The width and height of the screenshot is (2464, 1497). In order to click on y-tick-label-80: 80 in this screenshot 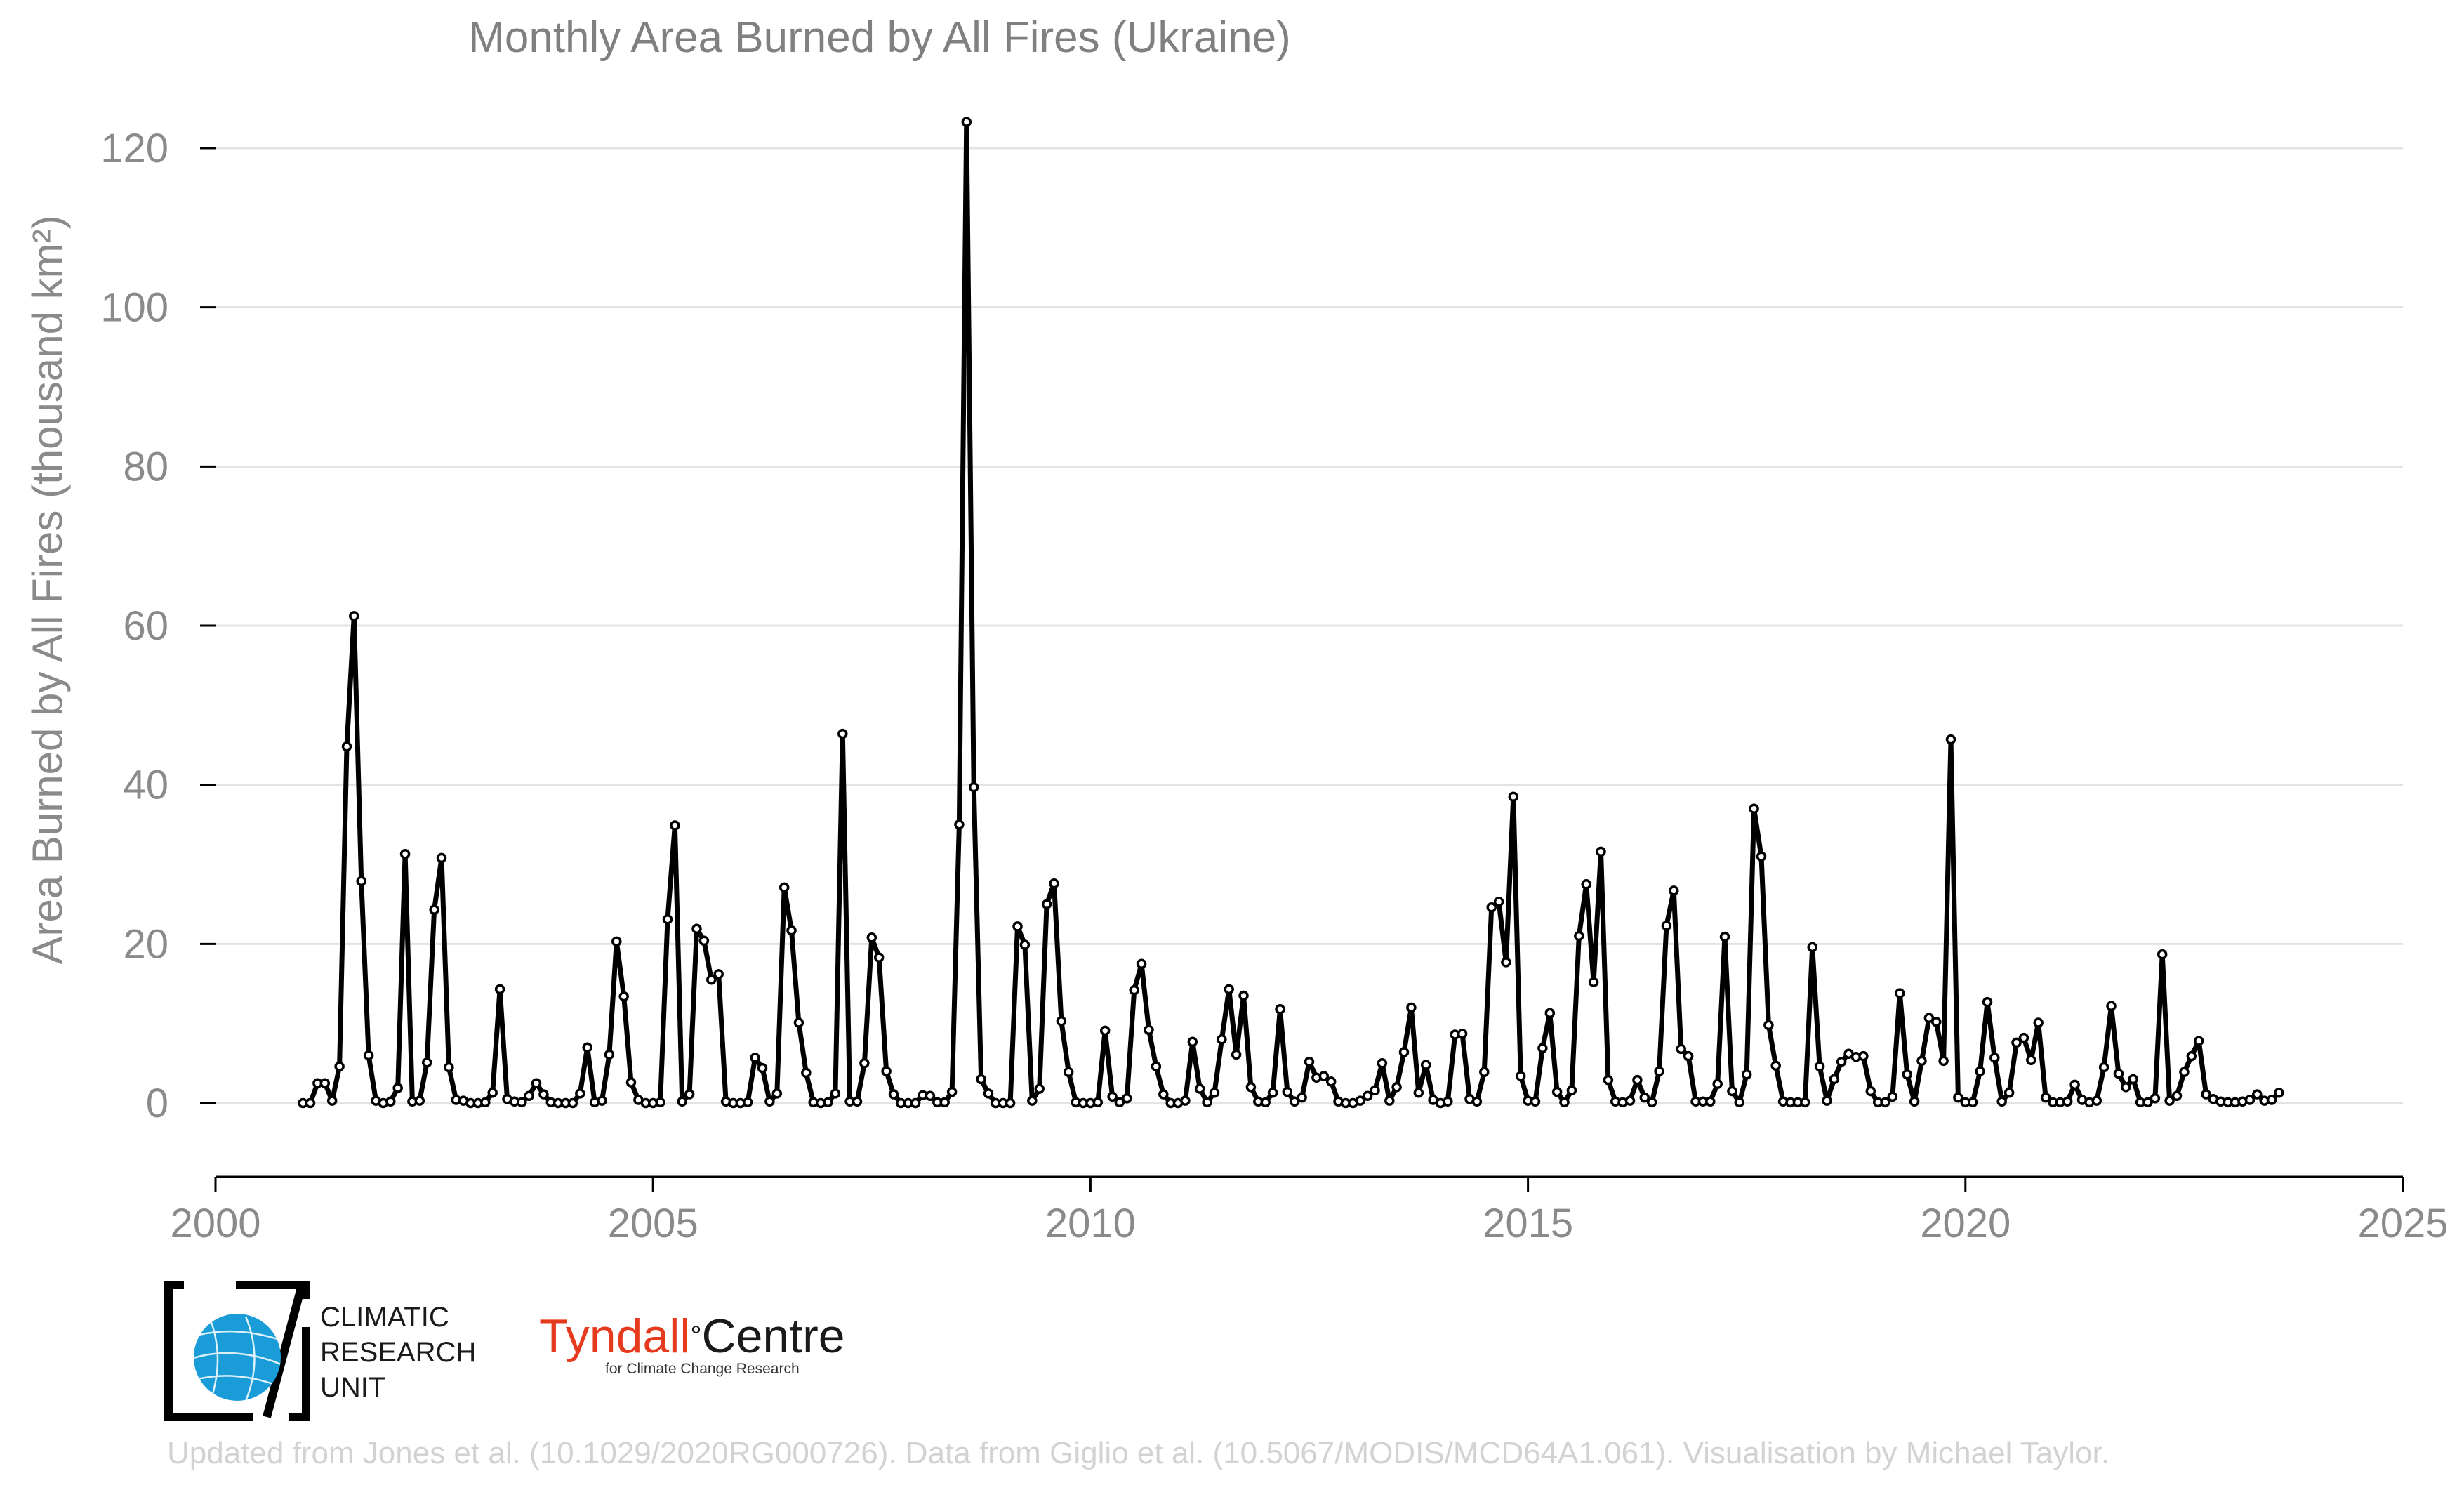, I will do `click(146, 466)`.